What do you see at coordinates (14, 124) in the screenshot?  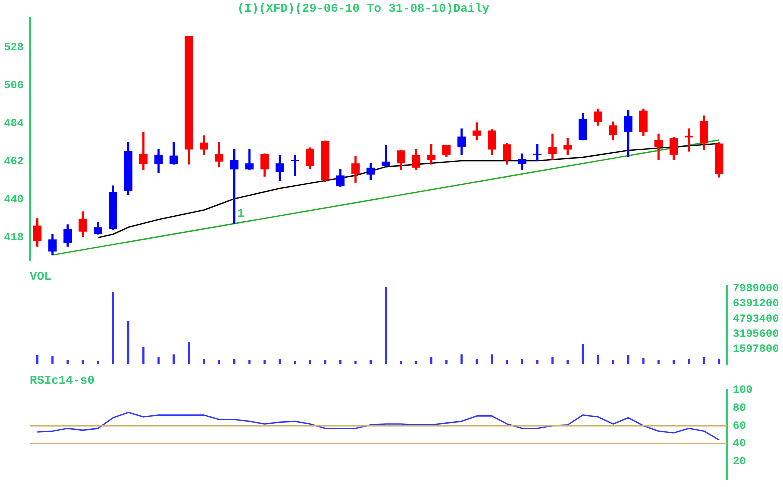 I see `y-tick-label: 484` at bounding box center [14, 124].